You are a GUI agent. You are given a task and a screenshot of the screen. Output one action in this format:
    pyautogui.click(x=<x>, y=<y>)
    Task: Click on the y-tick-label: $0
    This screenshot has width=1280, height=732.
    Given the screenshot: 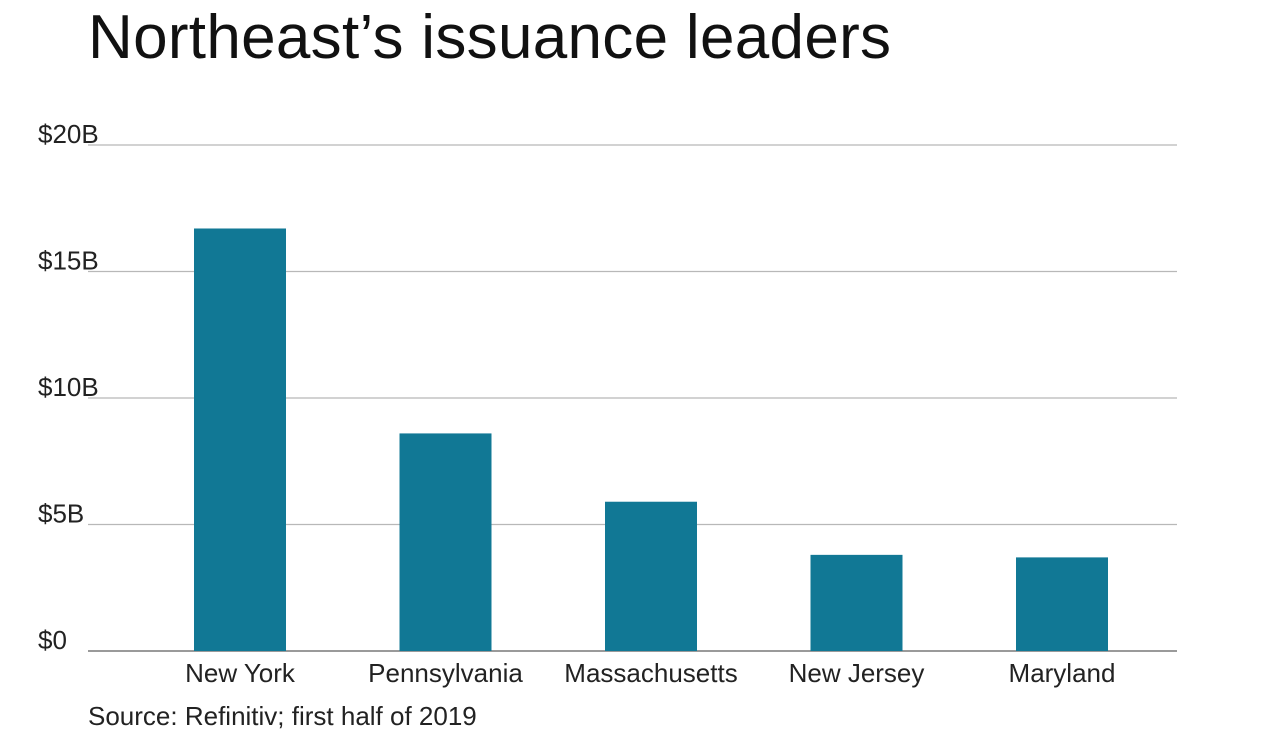 What is the action you would take?
    pyautogui.click(x=52, y=640)
    